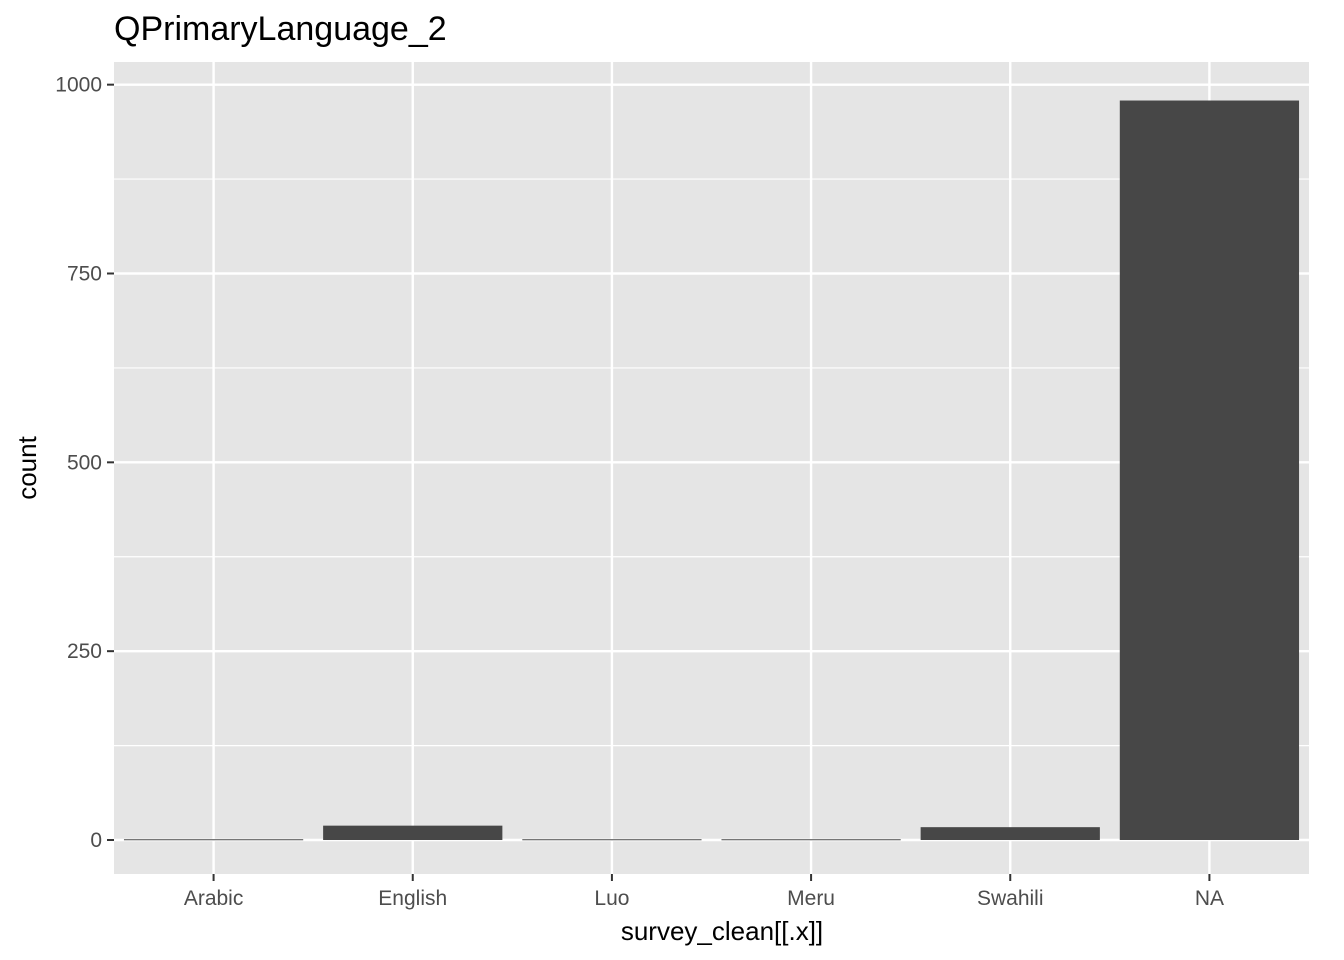  What do you see at coordinates (27, 467) in the screenshot?
I see `y-axis-title: count` at bounding box center [27, 467].